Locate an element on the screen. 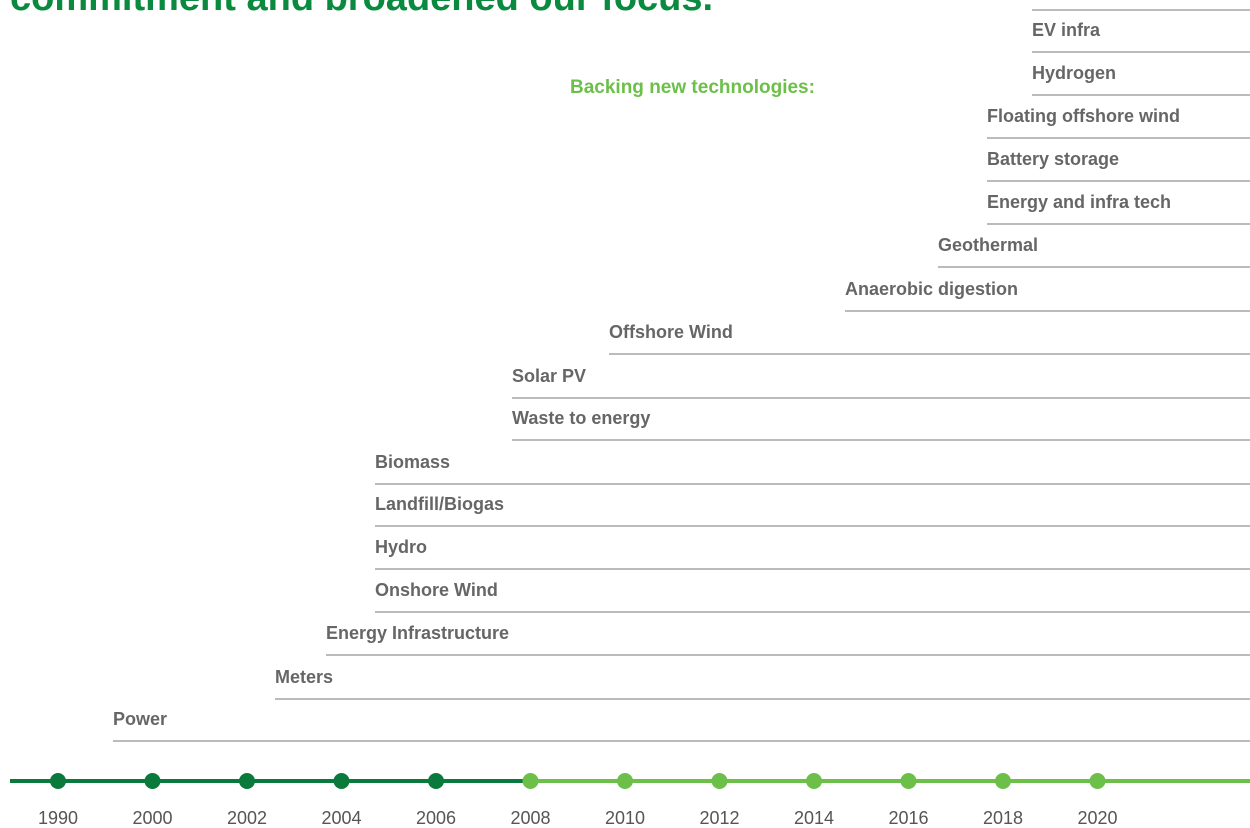  technology-label: Battery storage is located at coordinates (1053, 159).